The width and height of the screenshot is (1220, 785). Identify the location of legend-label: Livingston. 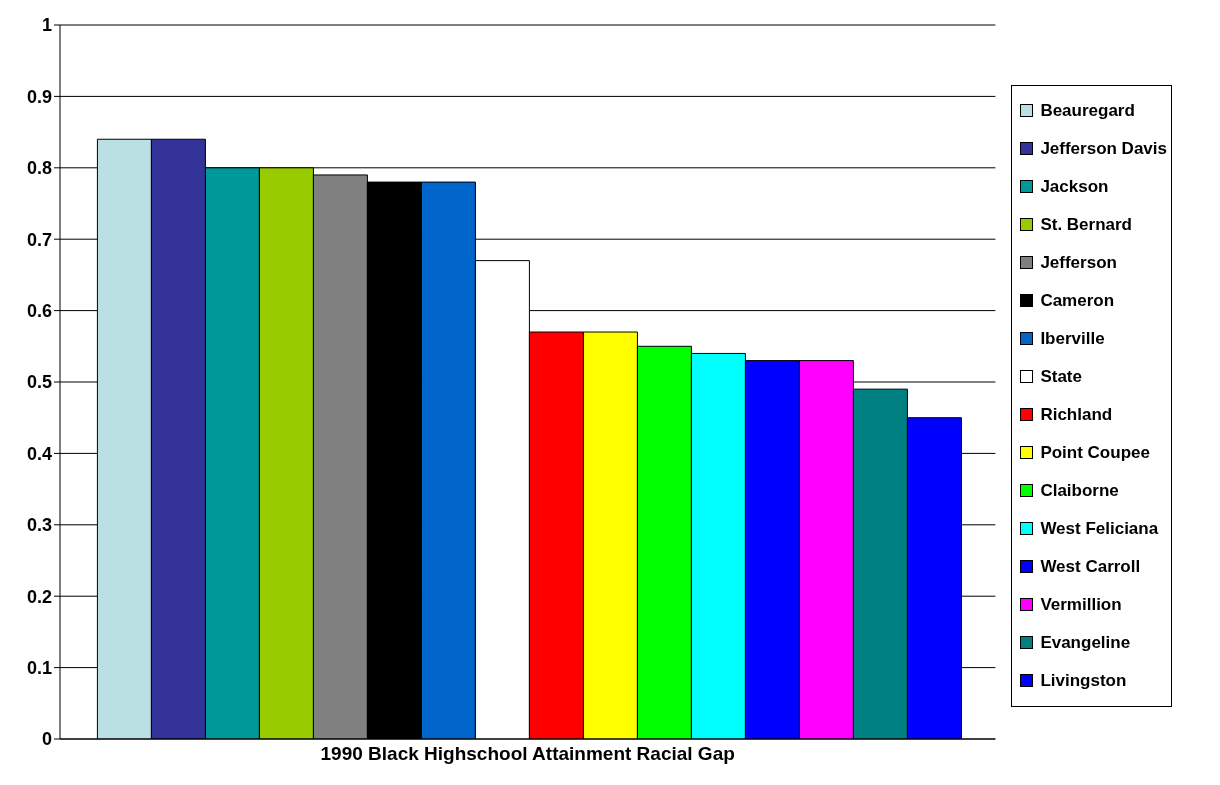
(1083, 680).